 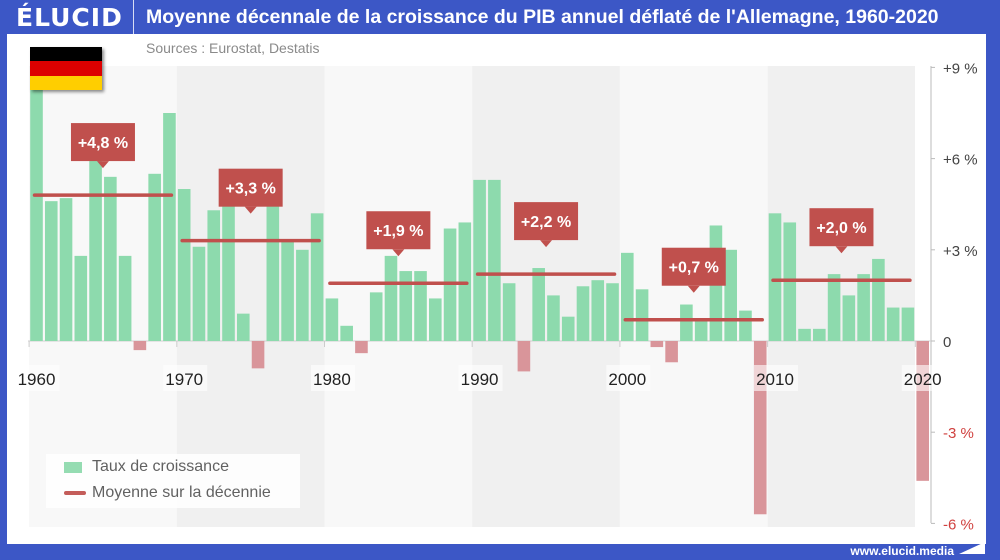 I want to click on bar-1974, so click(x=243, y=327).